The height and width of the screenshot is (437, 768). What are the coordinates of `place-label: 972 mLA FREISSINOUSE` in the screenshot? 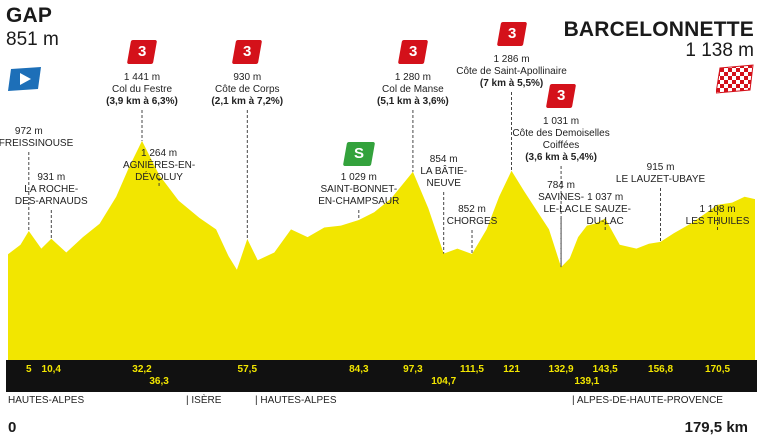 It's located at (37, 137).